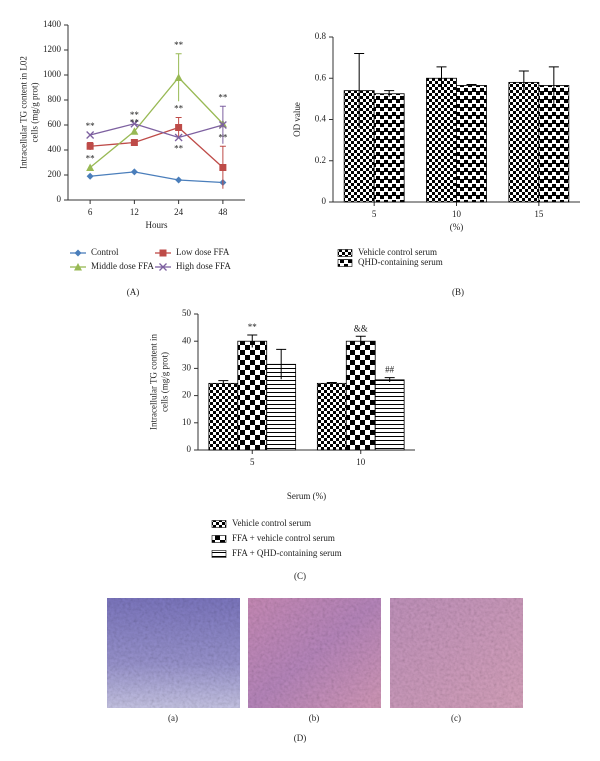  Describe the element at coordinates (154, 381) in the screenshot. I see `y-axis-label: Intracellular TG content in` at that location.